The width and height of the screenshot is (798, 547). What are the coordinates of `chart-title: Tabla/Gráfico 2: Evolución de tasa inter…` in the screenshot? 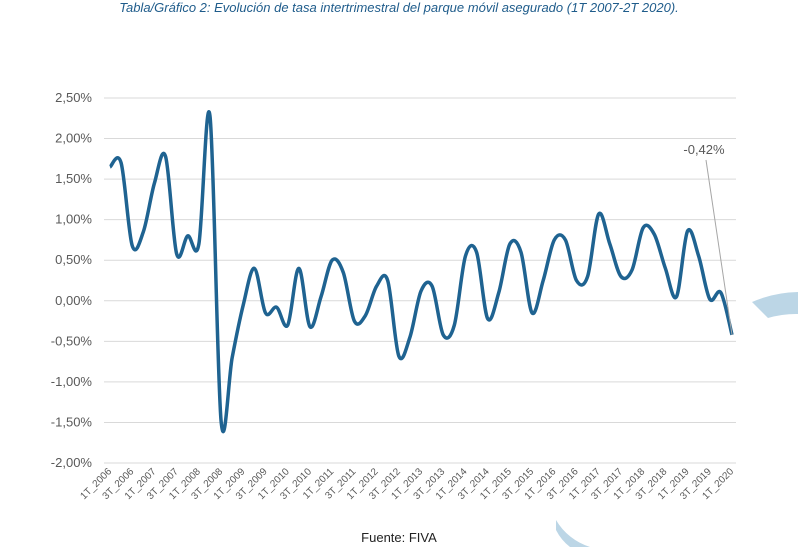 It's located at (399, 7).